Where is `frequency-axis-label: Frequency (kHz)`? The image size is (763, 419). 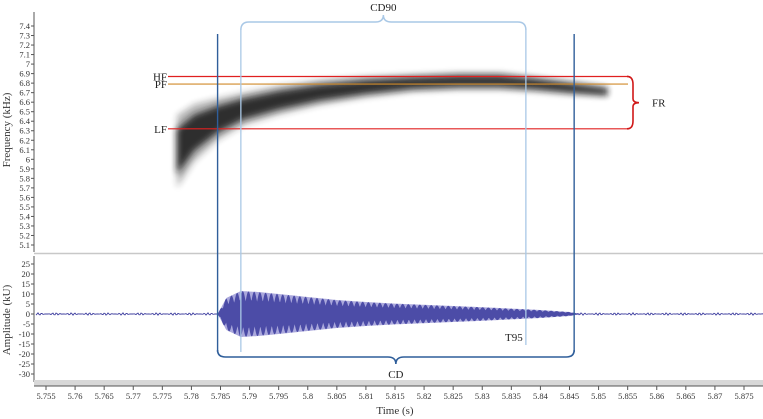 frequency-axis-label: Frequency (kHz) is located at coordinates (7, 129).